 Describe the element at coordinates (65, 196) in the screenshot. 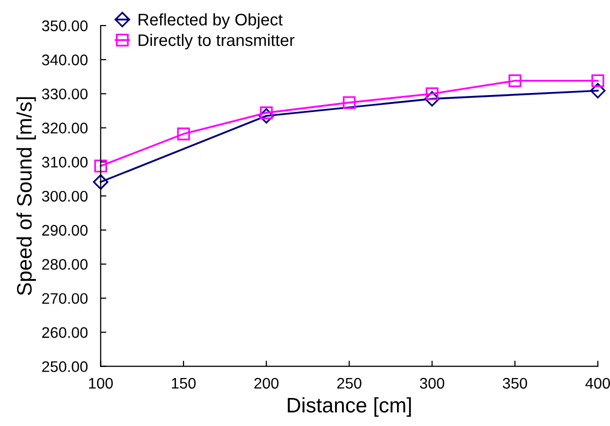

I see `y-tick-label: 300.00` at that location.